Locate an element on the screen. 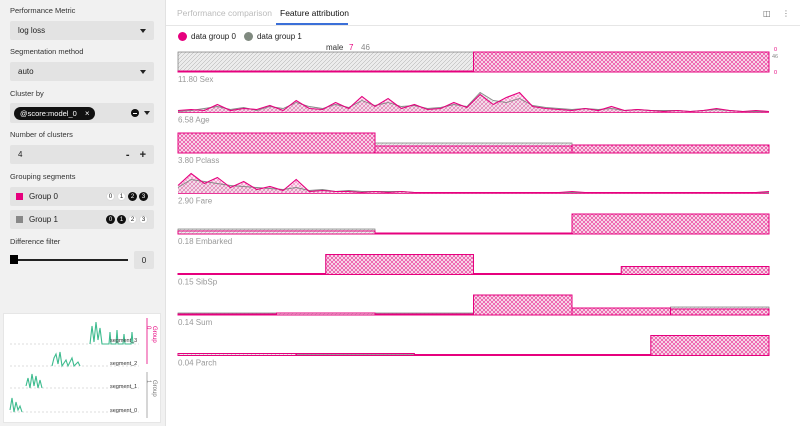  segment-label: segment_2 is located at coordinates (124, 364).